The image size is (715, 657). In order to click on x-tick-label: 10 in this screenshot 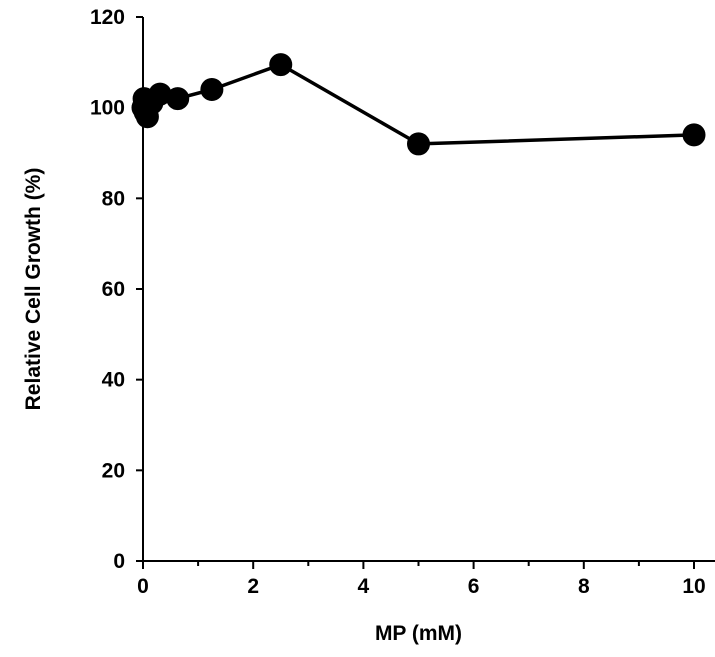, I will do `click(693, 586)`.